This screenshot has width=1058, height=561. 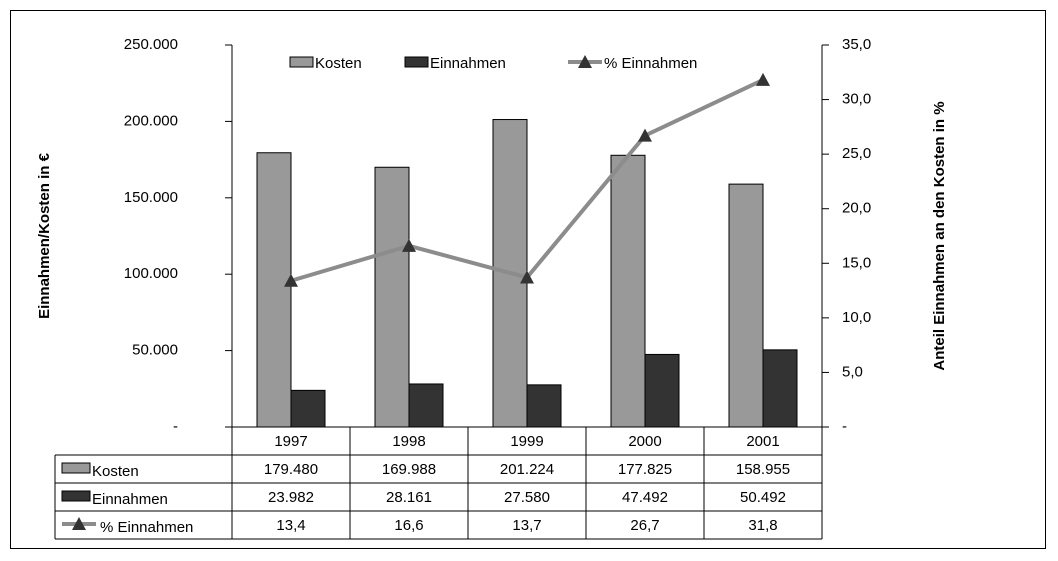 What do you see at coordinates (290, 441) in the screenshot?
I see `x-tick-label: 1997` at bounding box center [290, 441].